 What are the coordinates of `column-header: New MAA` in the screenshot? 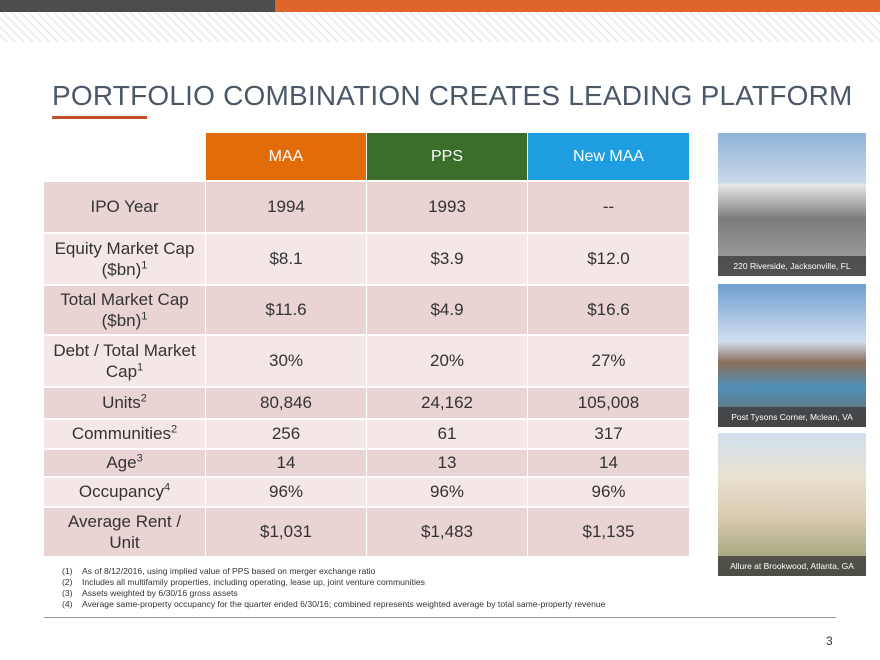 It's located at (608, 156).